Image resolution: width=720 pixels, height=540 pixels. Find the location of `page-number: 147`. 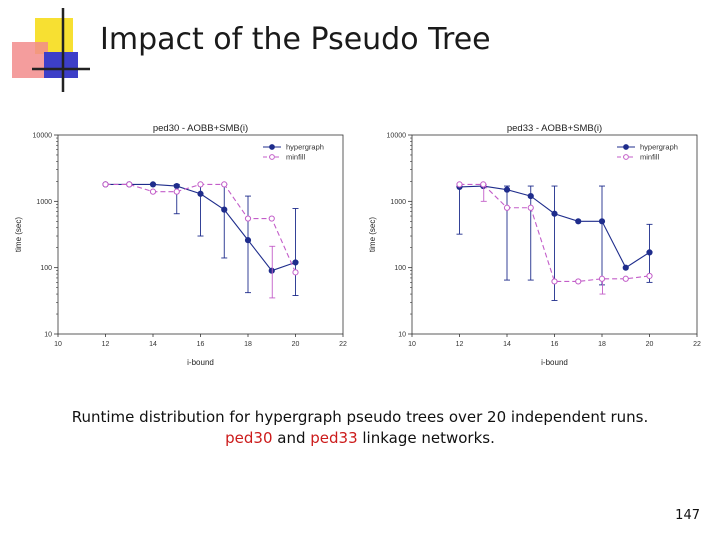

page-number: 147 is located at coordinates (687, 515).